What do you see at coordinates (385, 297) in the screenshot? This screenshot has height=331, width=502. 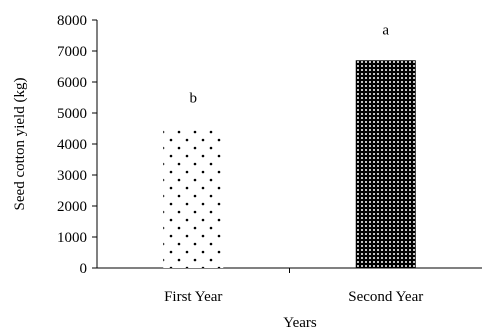 I see `x-tick-label: Second Year` at bounding box center [385, 297].